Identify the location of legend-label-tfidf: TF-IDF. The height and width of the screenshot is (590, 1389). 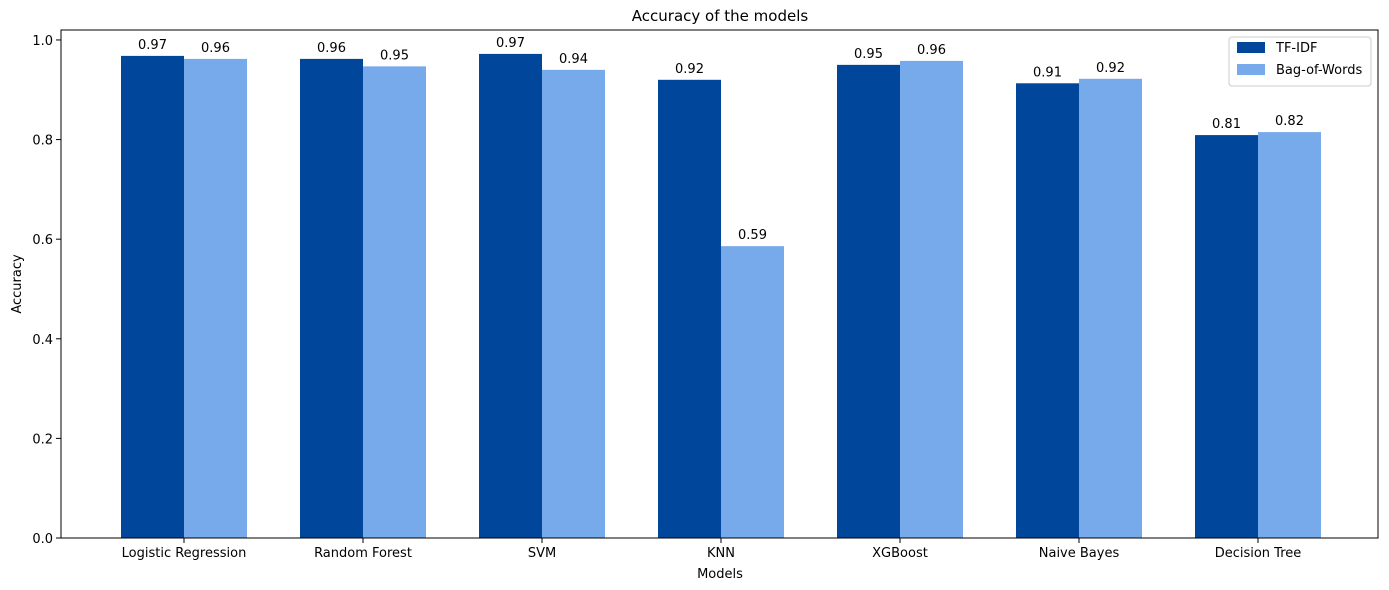
(1296, 48).